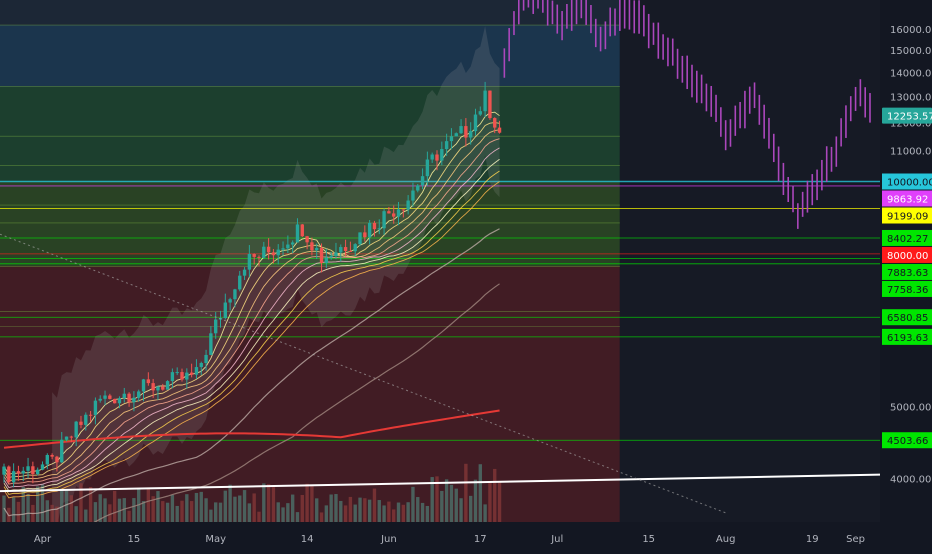  What do you see at coordinates (907, 217) in the screenshot?
I see `price-tag-label: 9199.09` at bounding box center [907, 217].